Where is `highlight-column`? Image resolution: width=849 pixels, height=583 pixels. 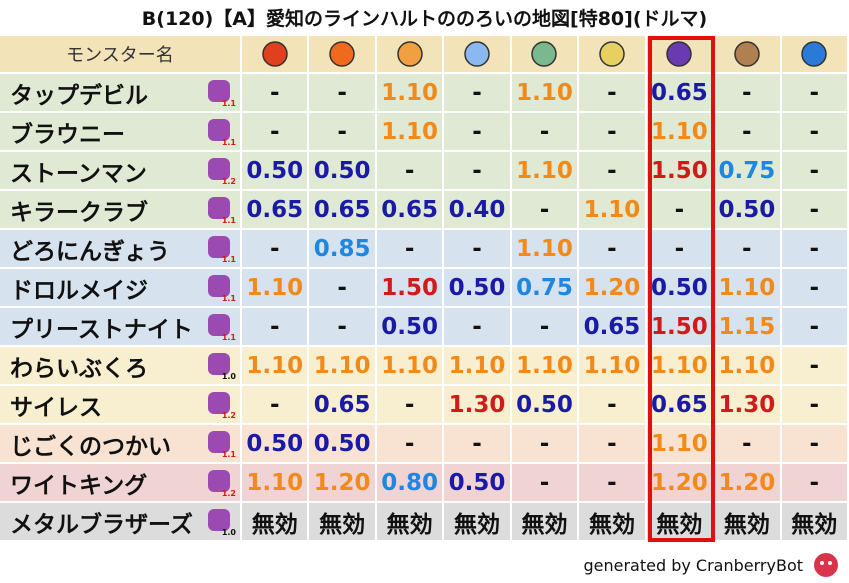 highlight-column is located at coordinates (681, 289).